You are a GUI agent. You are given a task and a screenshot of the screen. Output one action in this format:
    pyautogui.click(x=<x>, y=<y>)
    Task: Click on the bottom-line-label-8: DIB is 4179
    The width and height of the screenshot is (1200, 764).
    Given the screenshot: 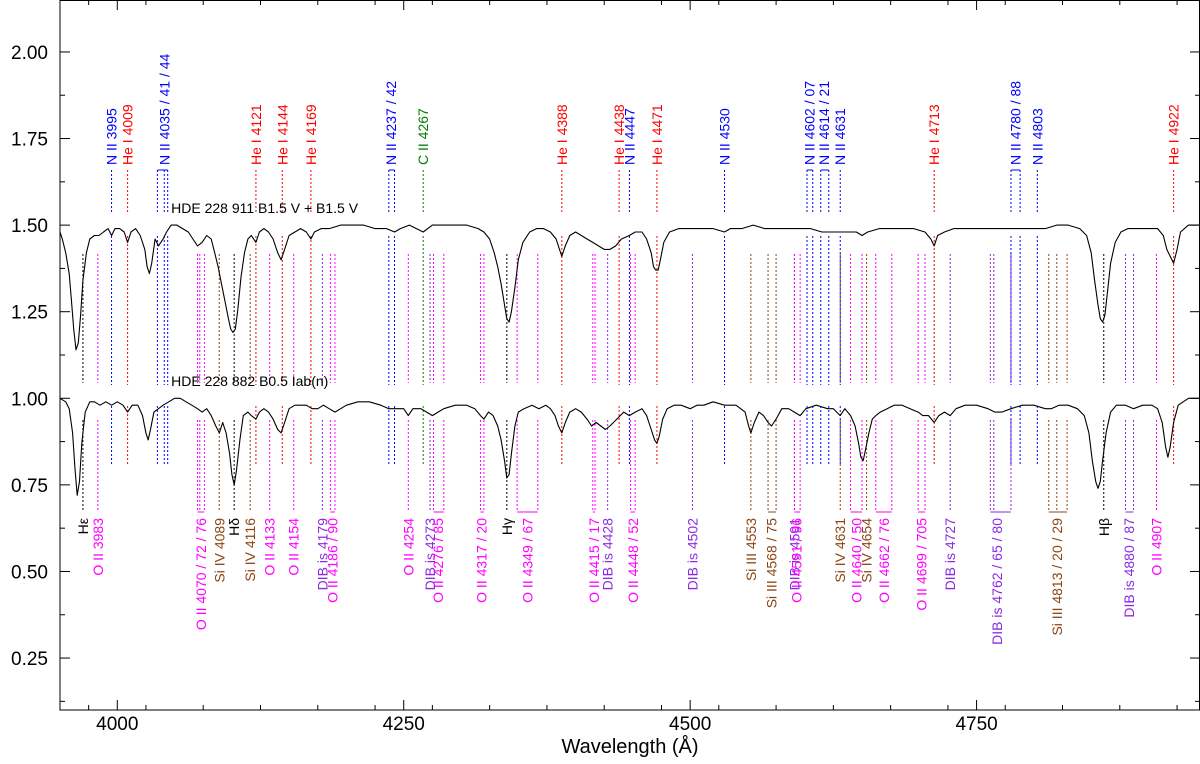 What is the action you would take?
    pyautogui.click(x=322, y=554)
    